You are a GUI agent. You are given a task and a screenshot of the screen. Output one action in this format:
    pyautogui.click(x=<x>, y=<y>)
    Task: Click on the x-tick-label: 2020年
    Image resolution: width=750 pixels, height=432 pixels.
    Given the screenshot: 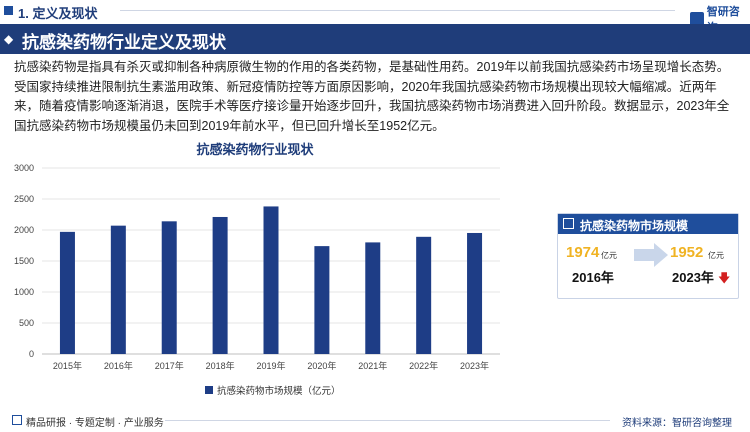 What is the action you would take?
    pyautogui.click(x=321, y=365)
    